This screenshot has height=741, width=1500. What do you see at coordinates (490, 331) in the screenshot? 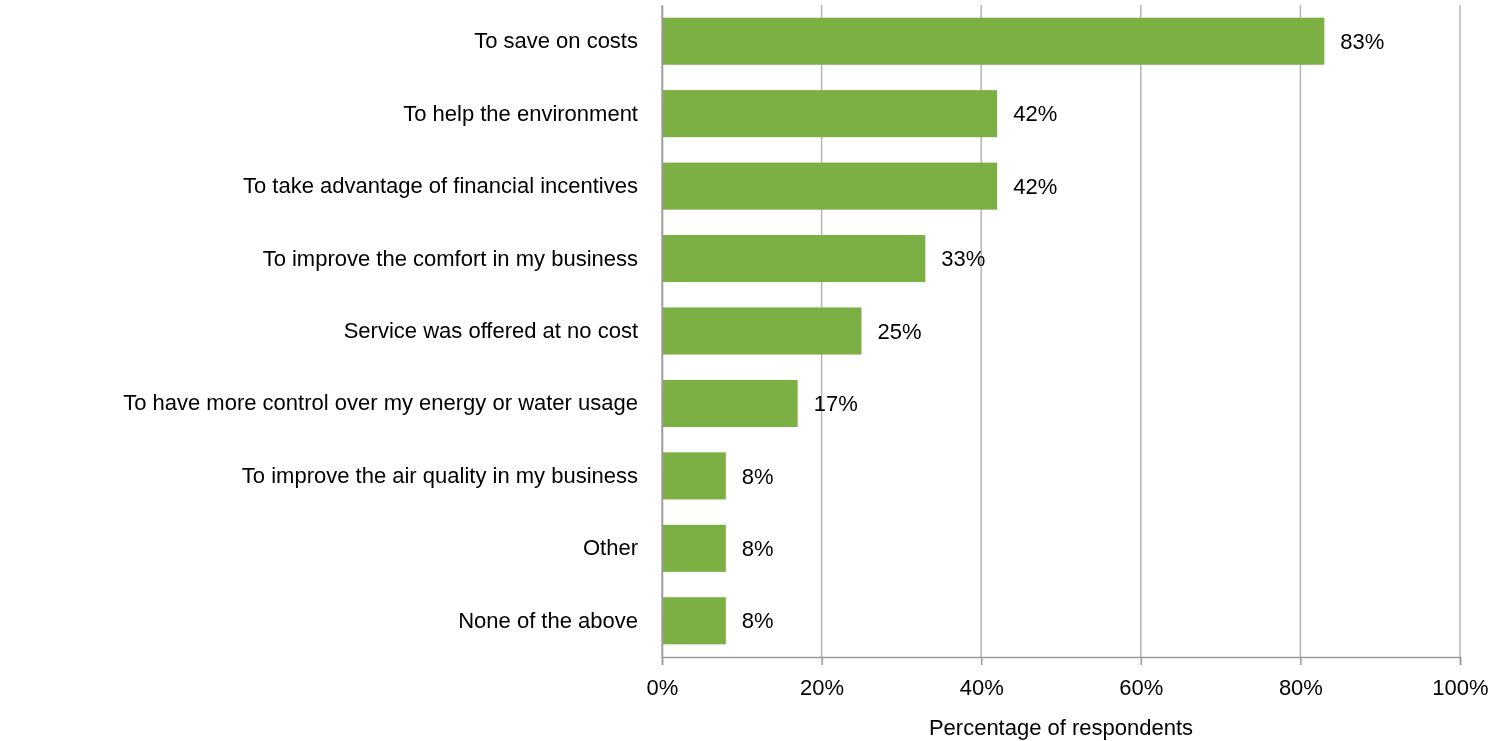
I see `y-tick-label: Service was offered at no cost` at bounding box center [490, 331].